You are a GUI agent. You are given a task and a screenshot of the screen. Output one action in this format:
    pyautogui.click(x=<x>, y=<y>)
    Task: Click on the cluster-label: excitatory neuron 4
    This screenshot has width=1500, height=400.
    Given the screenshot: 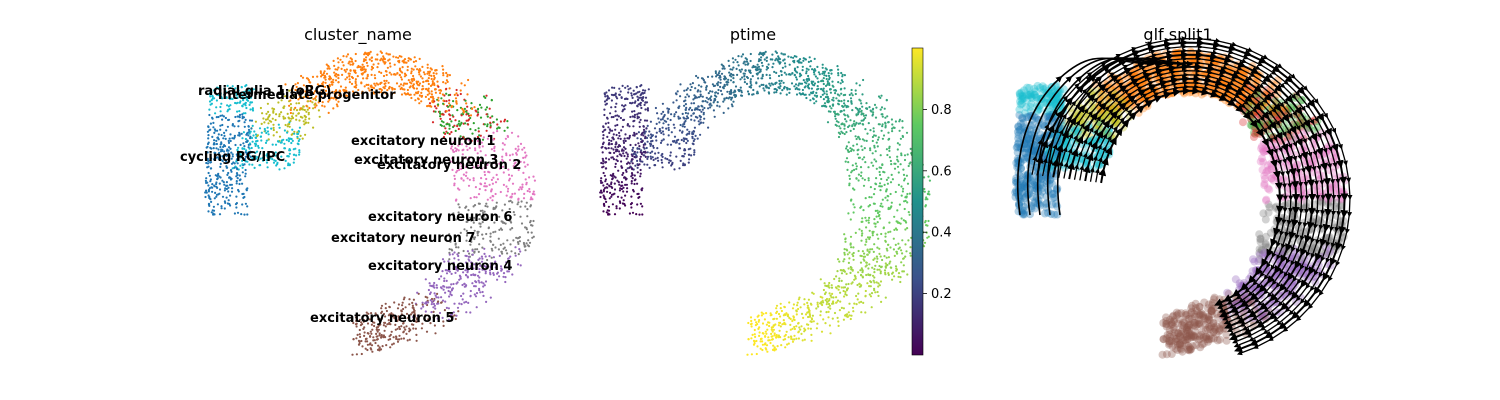 What is the action you would take?
    pyautogui.click(x=440, y=266)
    